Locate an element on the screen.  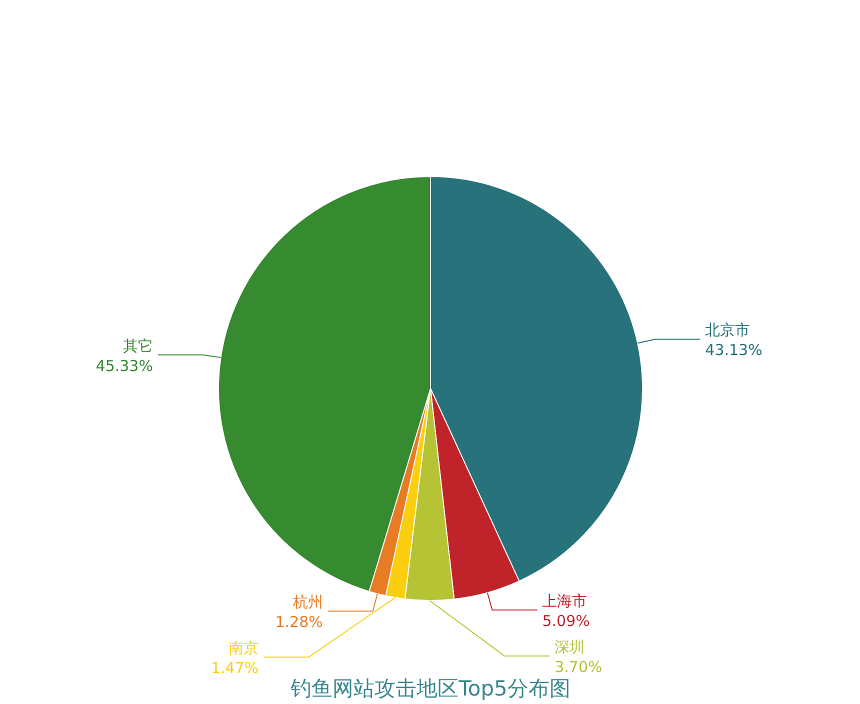
text: 钓鱼网站攻击地区Top5分布图 is located at coordinates (430, 688).